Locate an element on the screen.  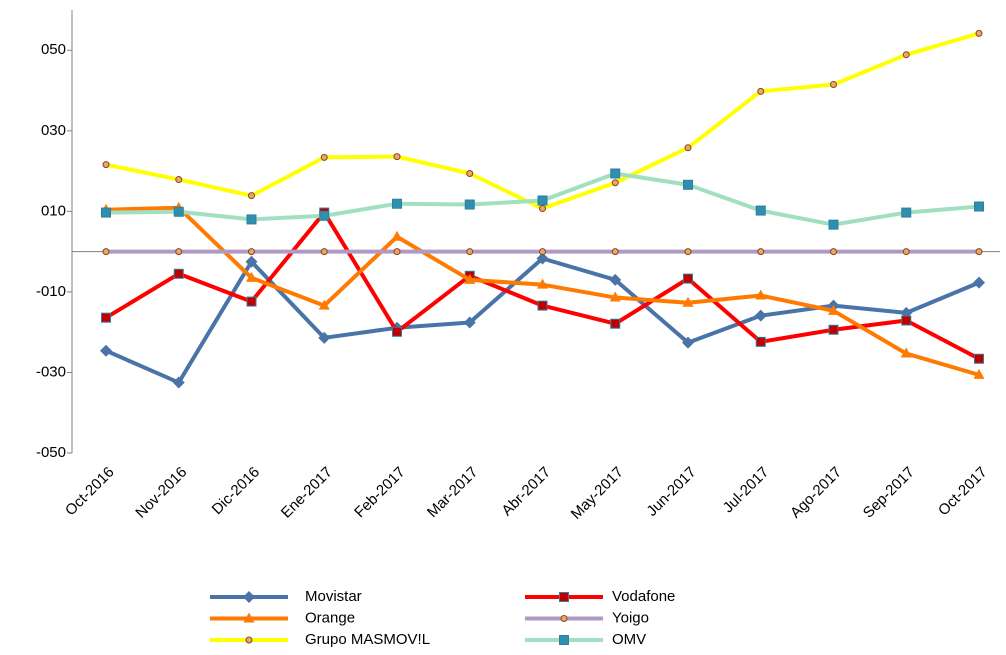
x-tick-label: Oct-2016 is located at coordinates (90, 492).